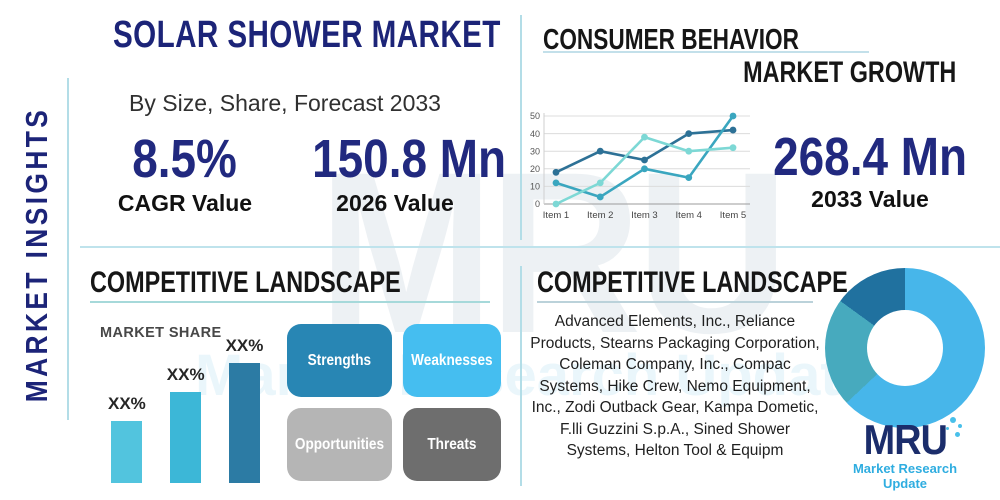 The width and height of the screenshot is (1000, 500). Describe the element at coordinates (535, 116) in the screenshot. I see `svg-text: 50` at that location.